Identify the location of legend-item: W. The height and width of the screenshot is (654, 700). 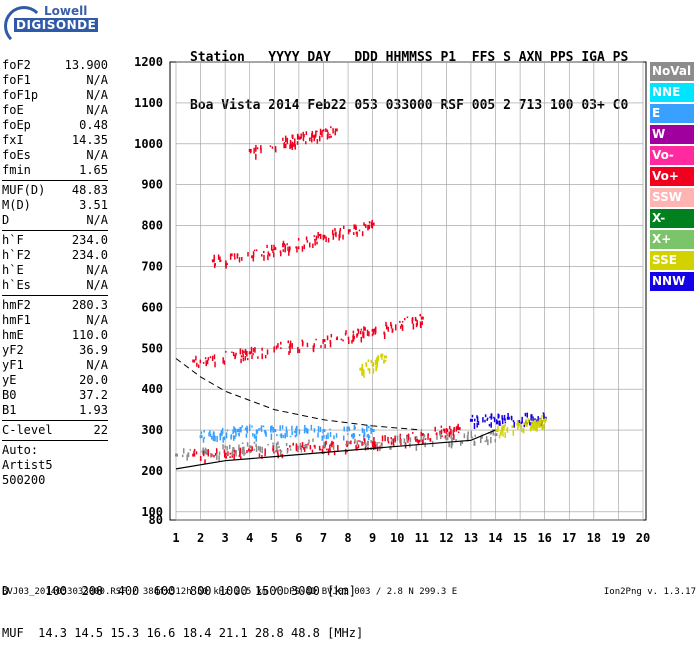
(672, 134).